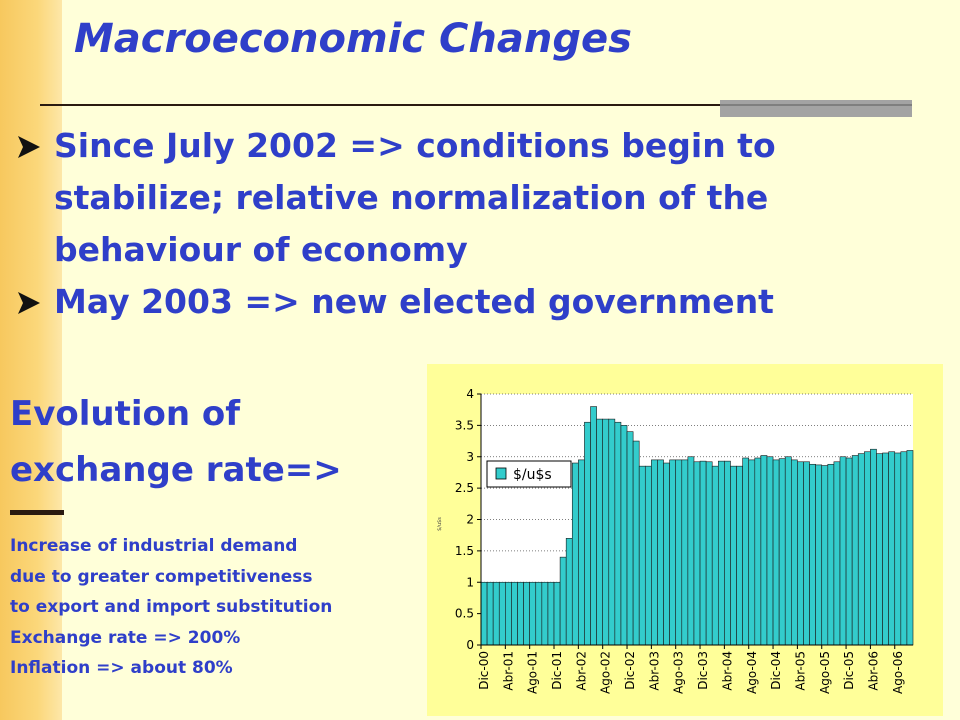 The width and height of the screenshot is (960, 720). Describe the element at coordinates (484, 670) in the screenshot. I see `x-tick-label: Dic-00` at that location.